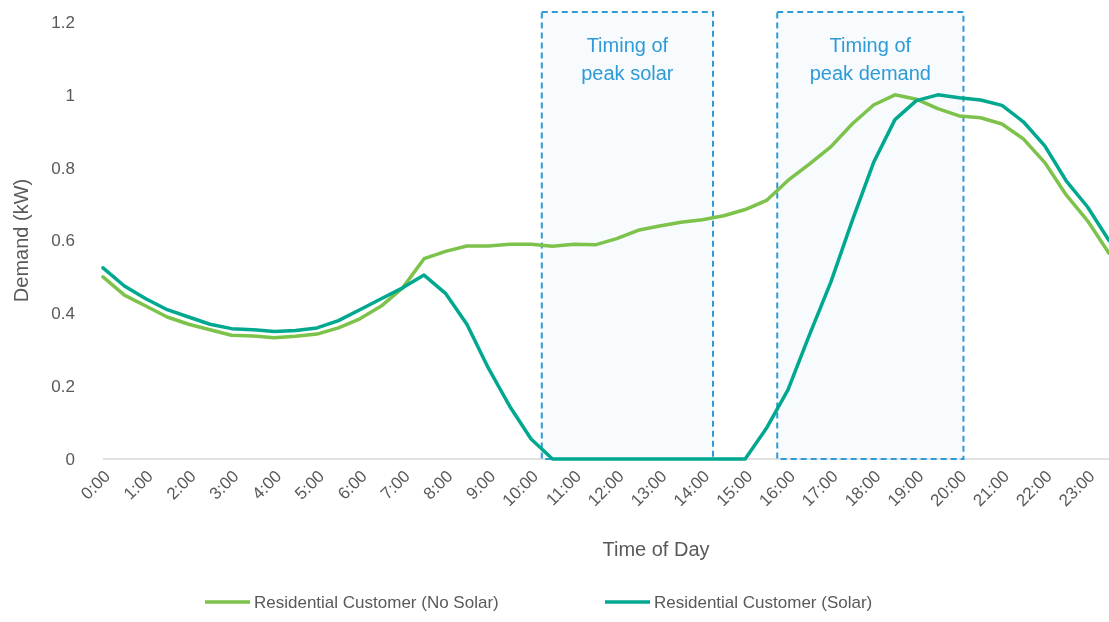 The width and height of the screenshot is (1109, 622). I want to click on y-axis-title: Demand (kW), so click(21, 240).